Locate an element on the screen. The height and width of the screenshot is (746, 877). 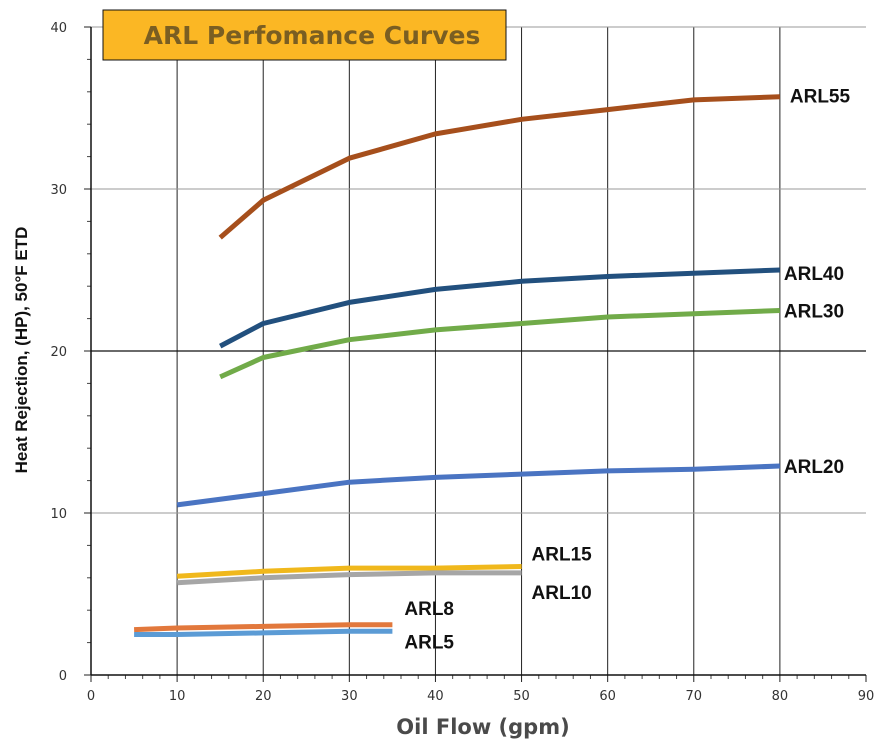
chart-title: ARL Perfomance Curves is located at coordinates (312, 35).